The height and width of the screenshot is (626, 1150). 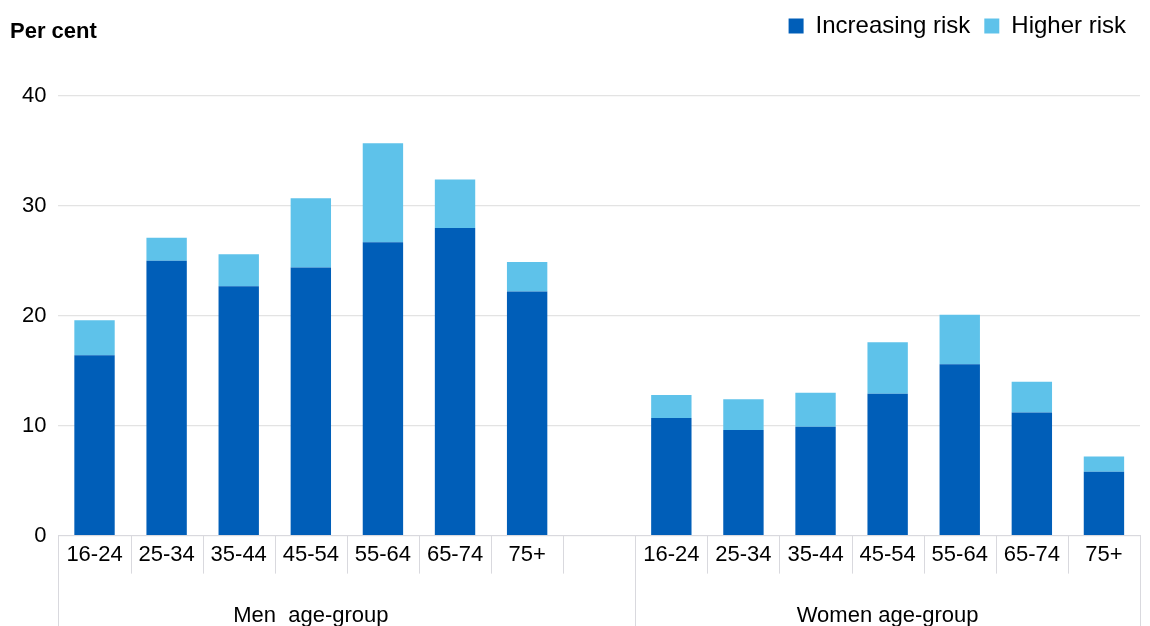 I want to click on y-tick-label: 10, so click(x=34, y=424).